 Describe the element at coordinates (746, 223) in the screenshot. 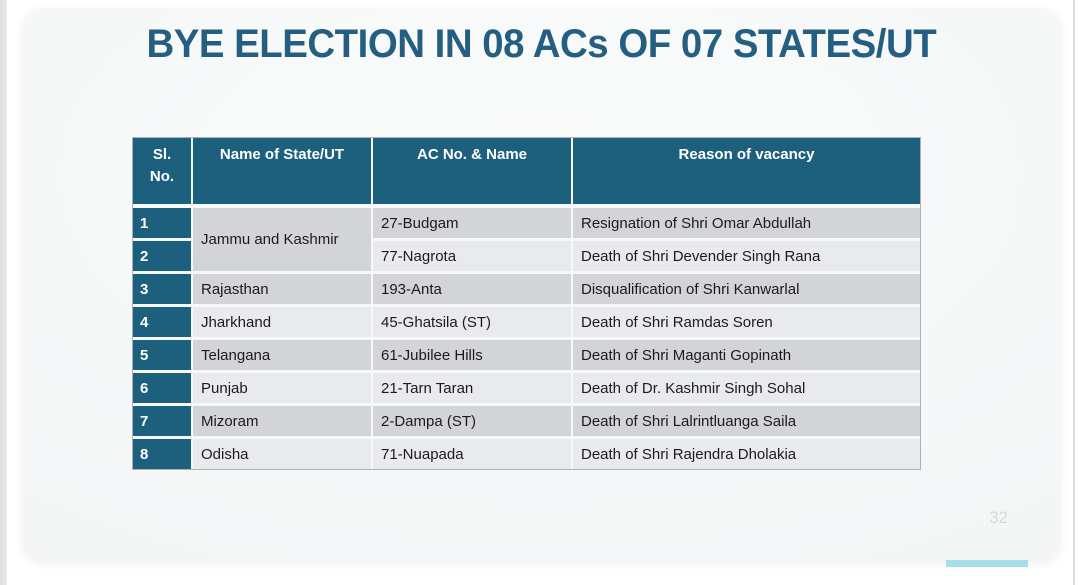

I see `reason-cell: Resignation of Shri Omar Abdullah` at that location.